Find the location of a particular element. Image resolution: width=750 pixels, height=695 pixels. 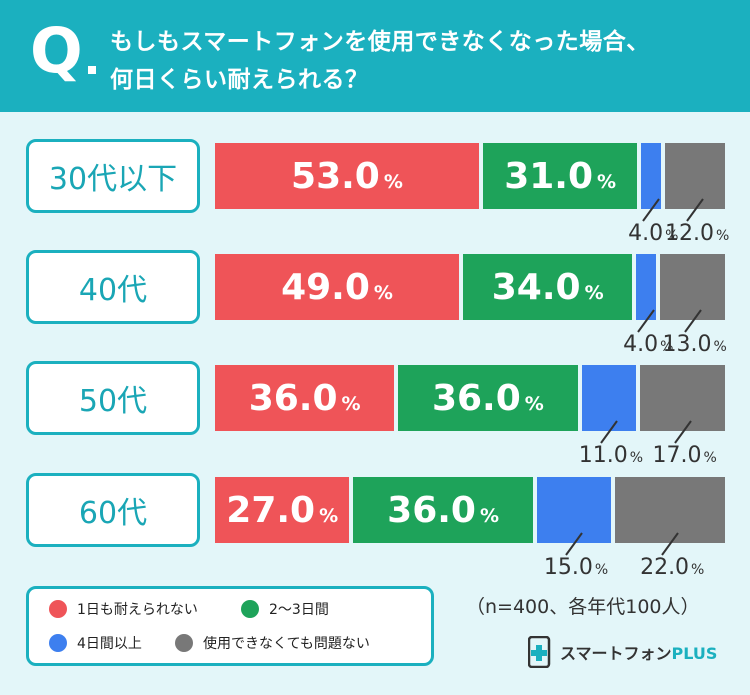

plus-logo-icon is located at coordinates (539, 652).